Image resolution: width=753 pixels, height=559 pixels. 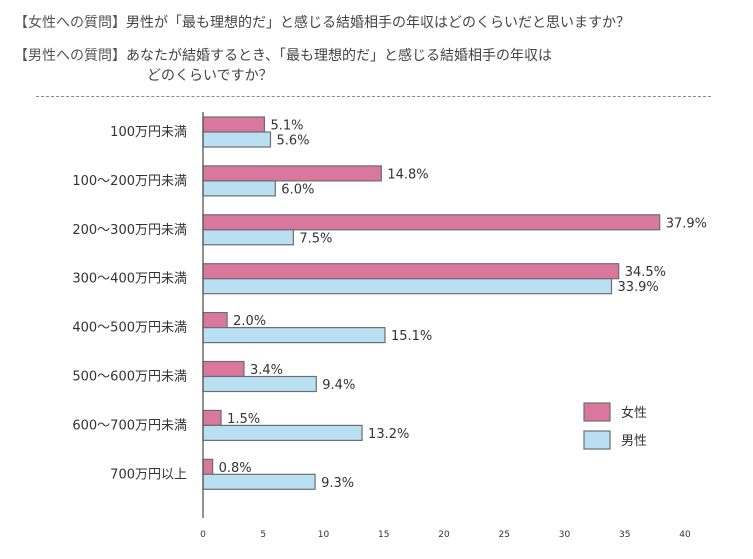 What do you see at coordinates (339, 56) in the screenshot?
I see `question-male-text-line1: あなたが結婚するとき、「最も理想的だ」と感じる結婚相手の年収は` at bounding box center [339, 56].